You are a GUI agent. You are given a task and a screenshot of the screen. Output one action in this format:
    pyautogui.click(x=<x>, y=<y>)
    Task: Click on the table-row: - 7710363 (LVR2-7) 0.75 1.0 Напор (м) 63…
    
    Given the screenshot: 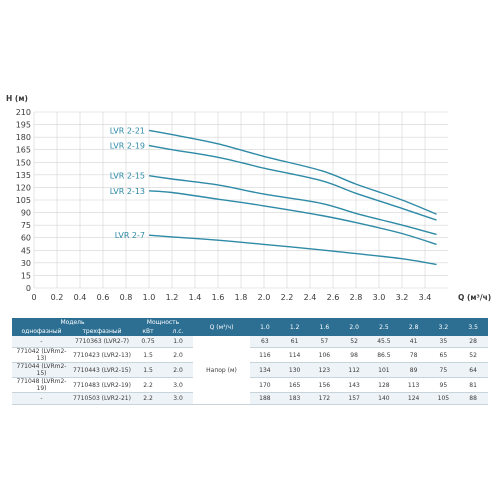 What is the action you would take?
    pyautogui.click(x=250, y=370)
    